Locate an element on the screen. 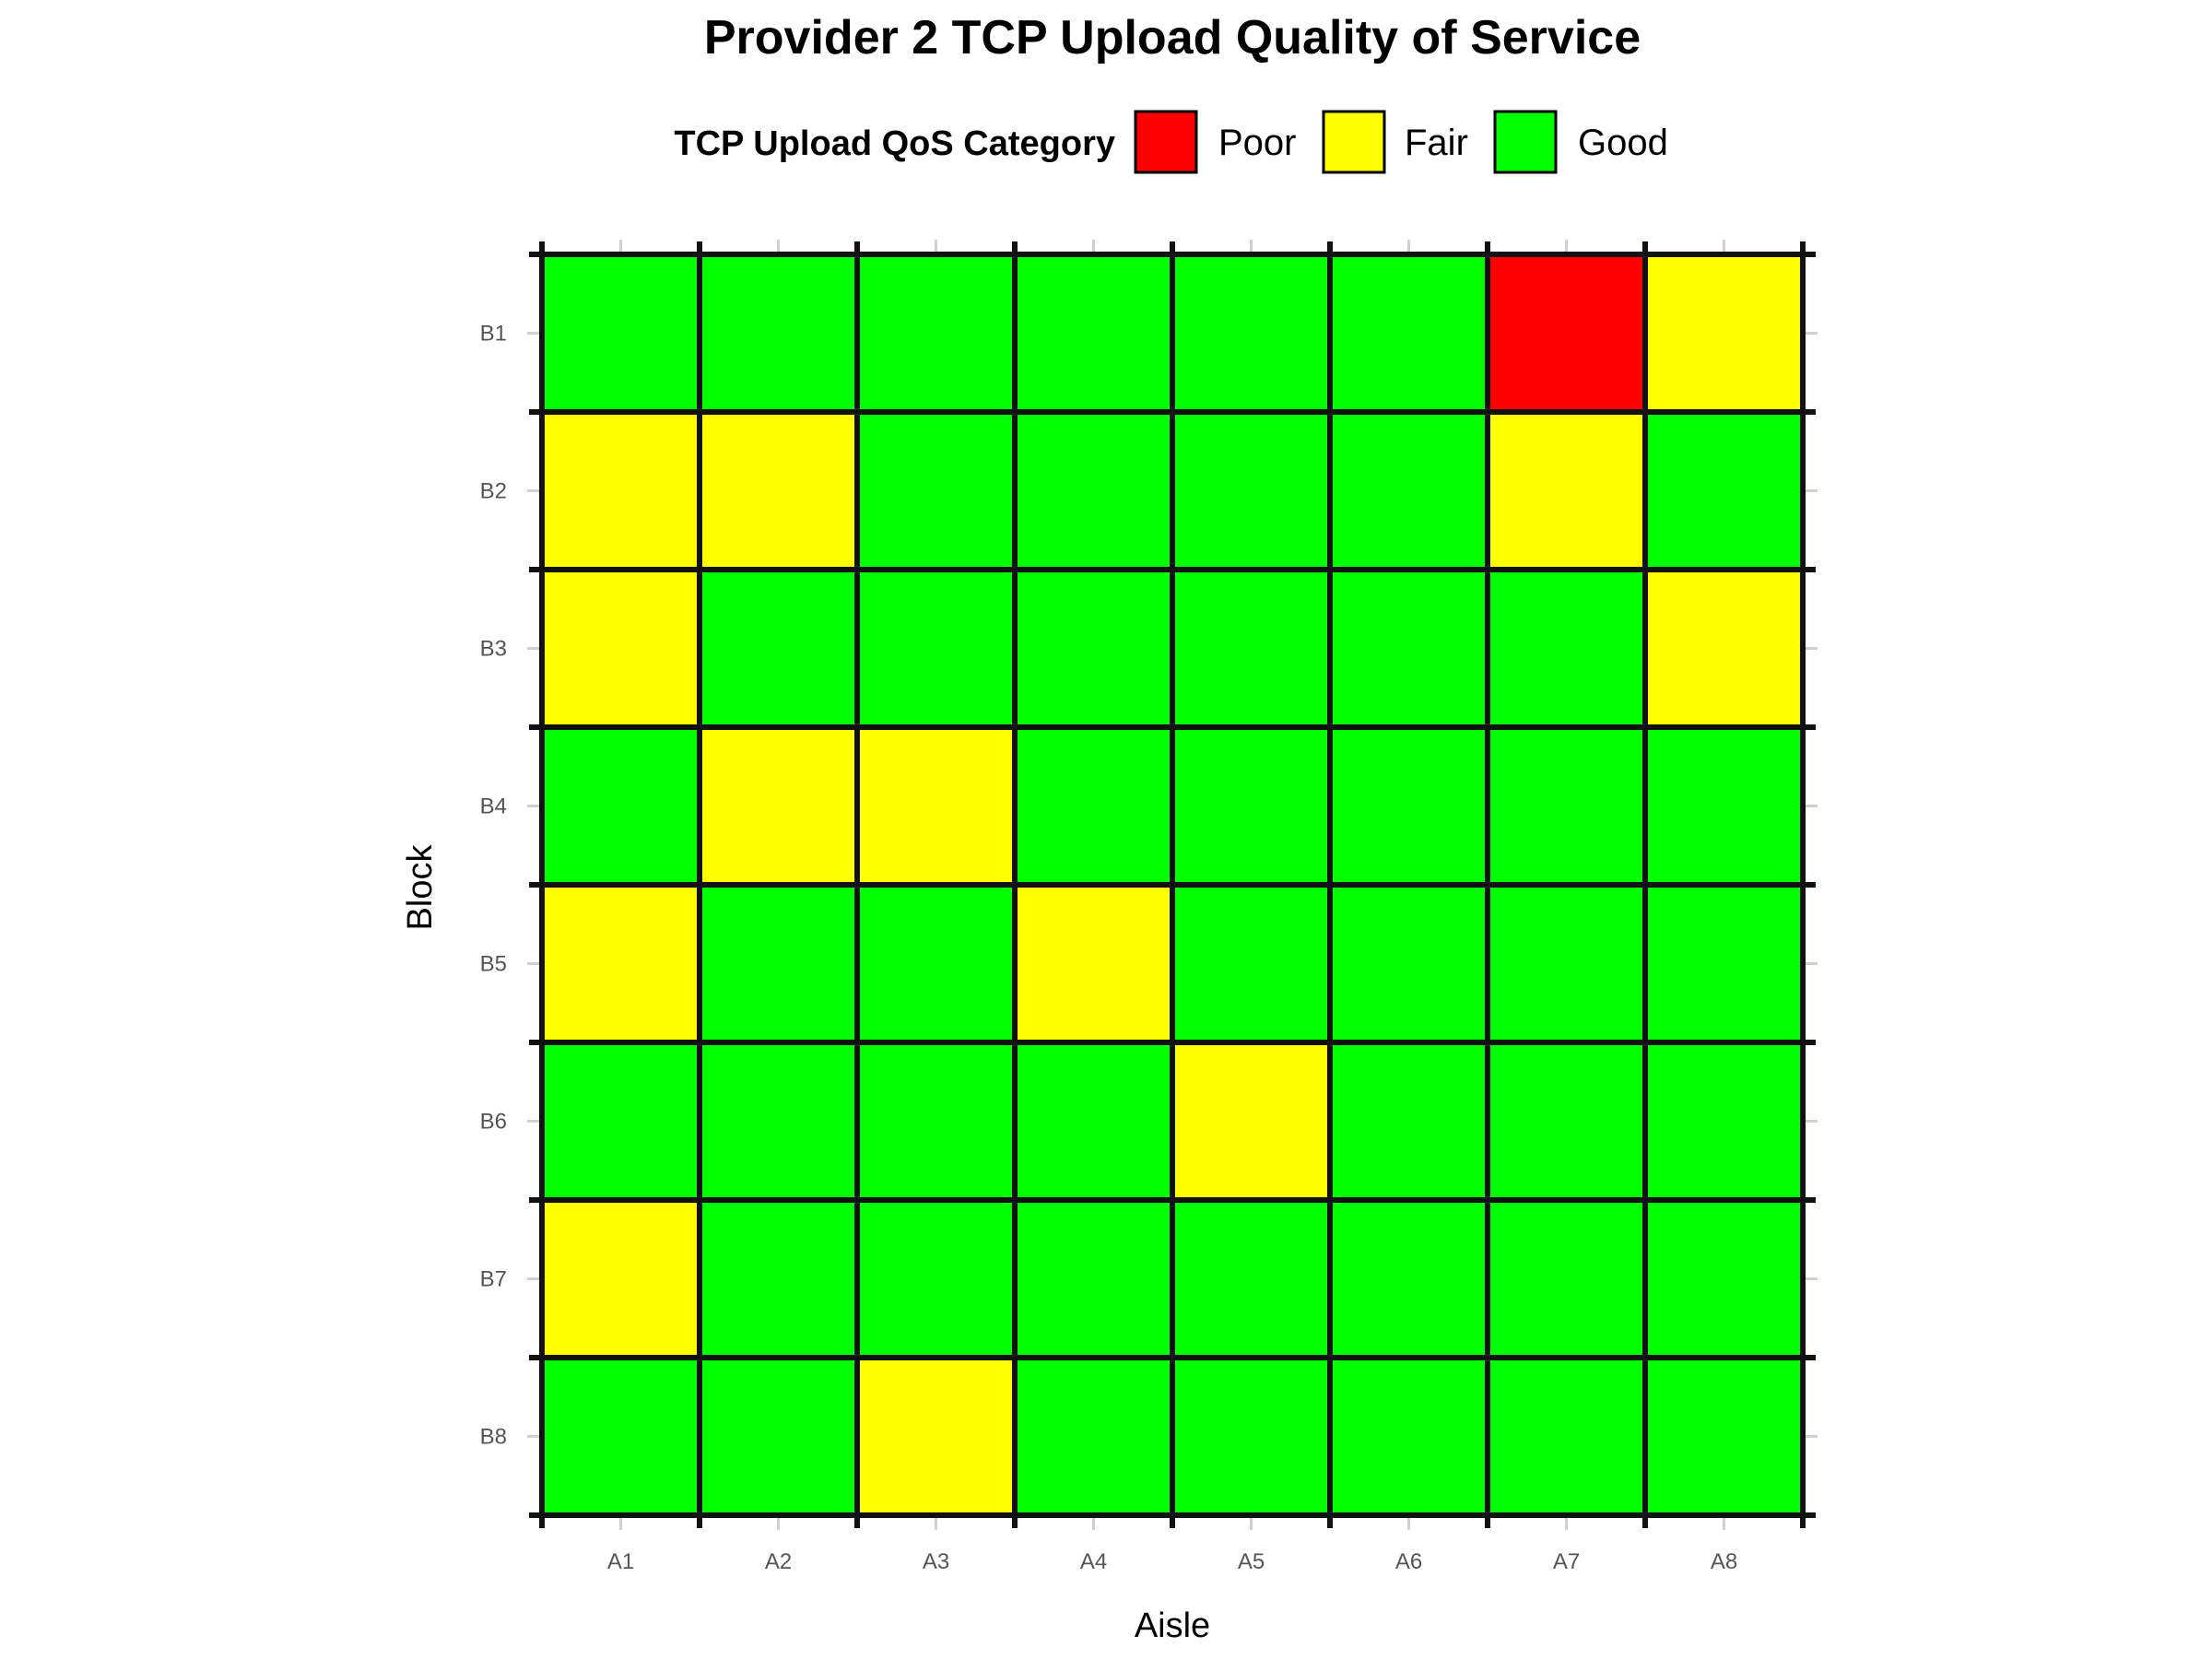  heatmap-cell-B3-A2 is located at coordinates (778, 648).